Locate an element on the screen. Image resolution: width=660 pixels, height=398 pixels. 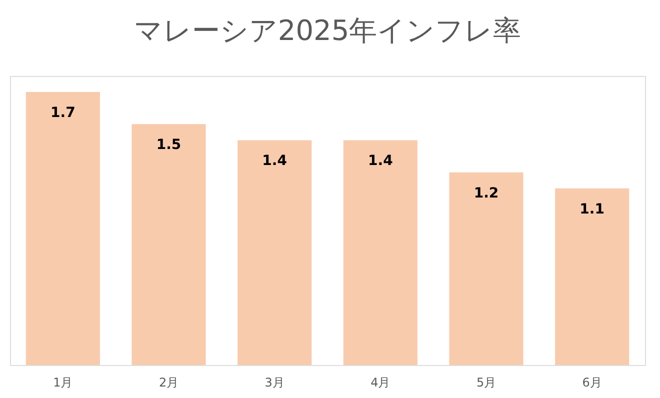
data-label: 1.1 is located at coordinates (592, 209).